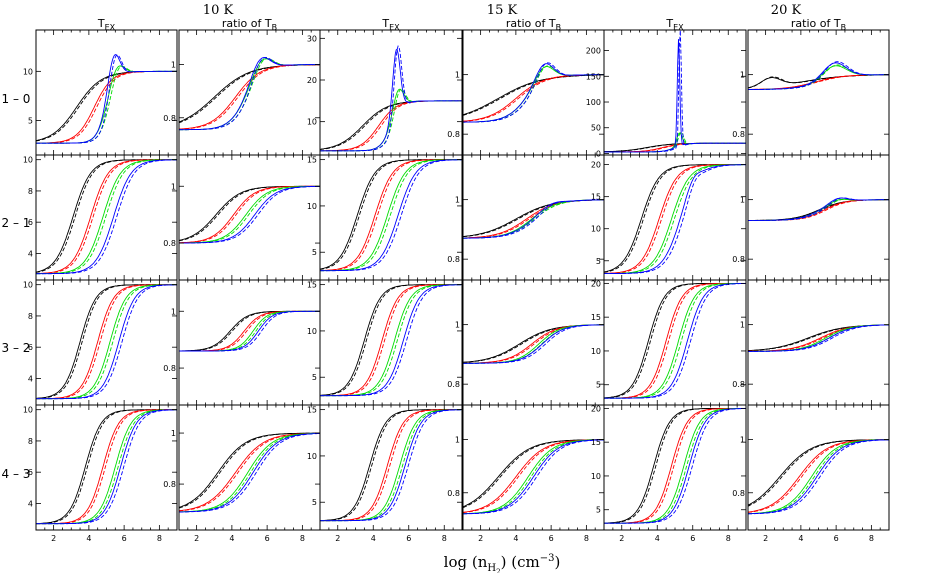 This screenshot has width=933, height=573. Describe the element at coordinates (596, 165) in the screenshot. I see `y-tick-label: 20` at that location.